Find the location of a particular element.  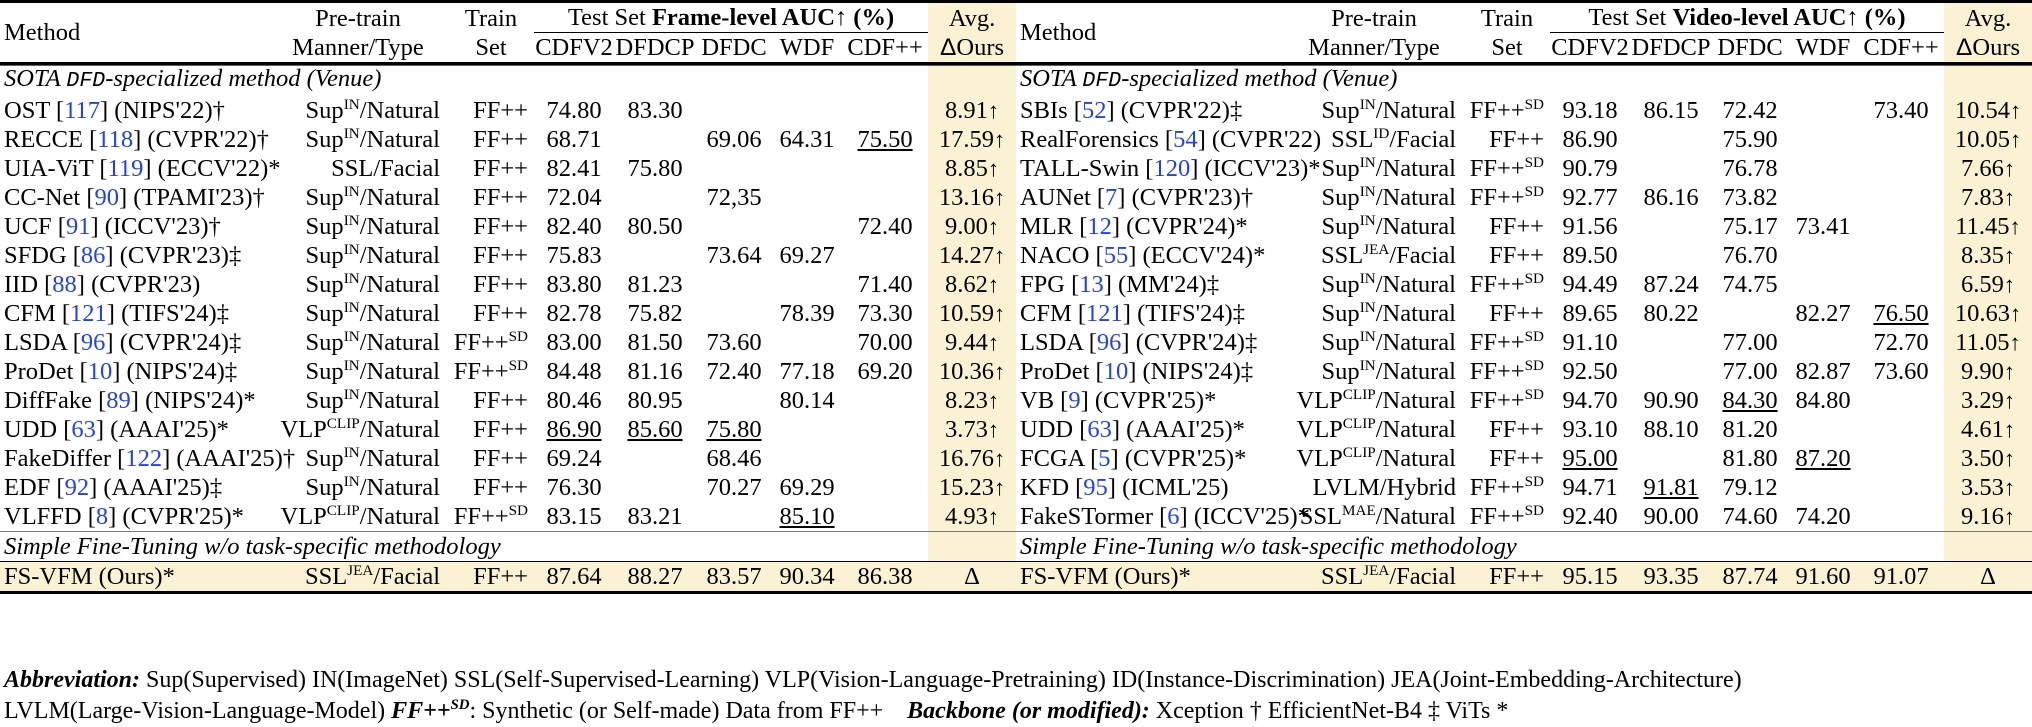

ours-pretrain: SSLJEA/Facial is located at coordinates (358, 577).